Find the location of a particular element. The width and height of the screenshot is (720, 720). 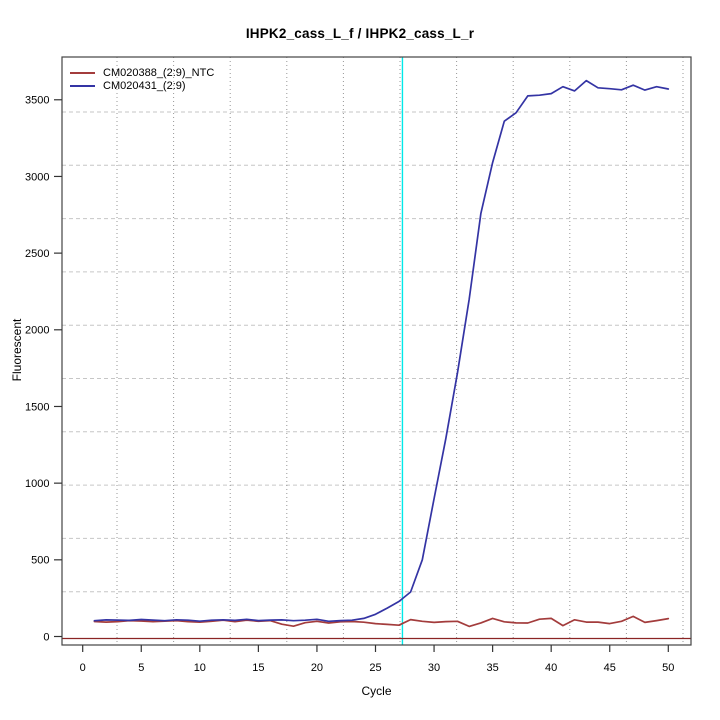

x-tick-label: 45 is located at coordinates (610, 668).